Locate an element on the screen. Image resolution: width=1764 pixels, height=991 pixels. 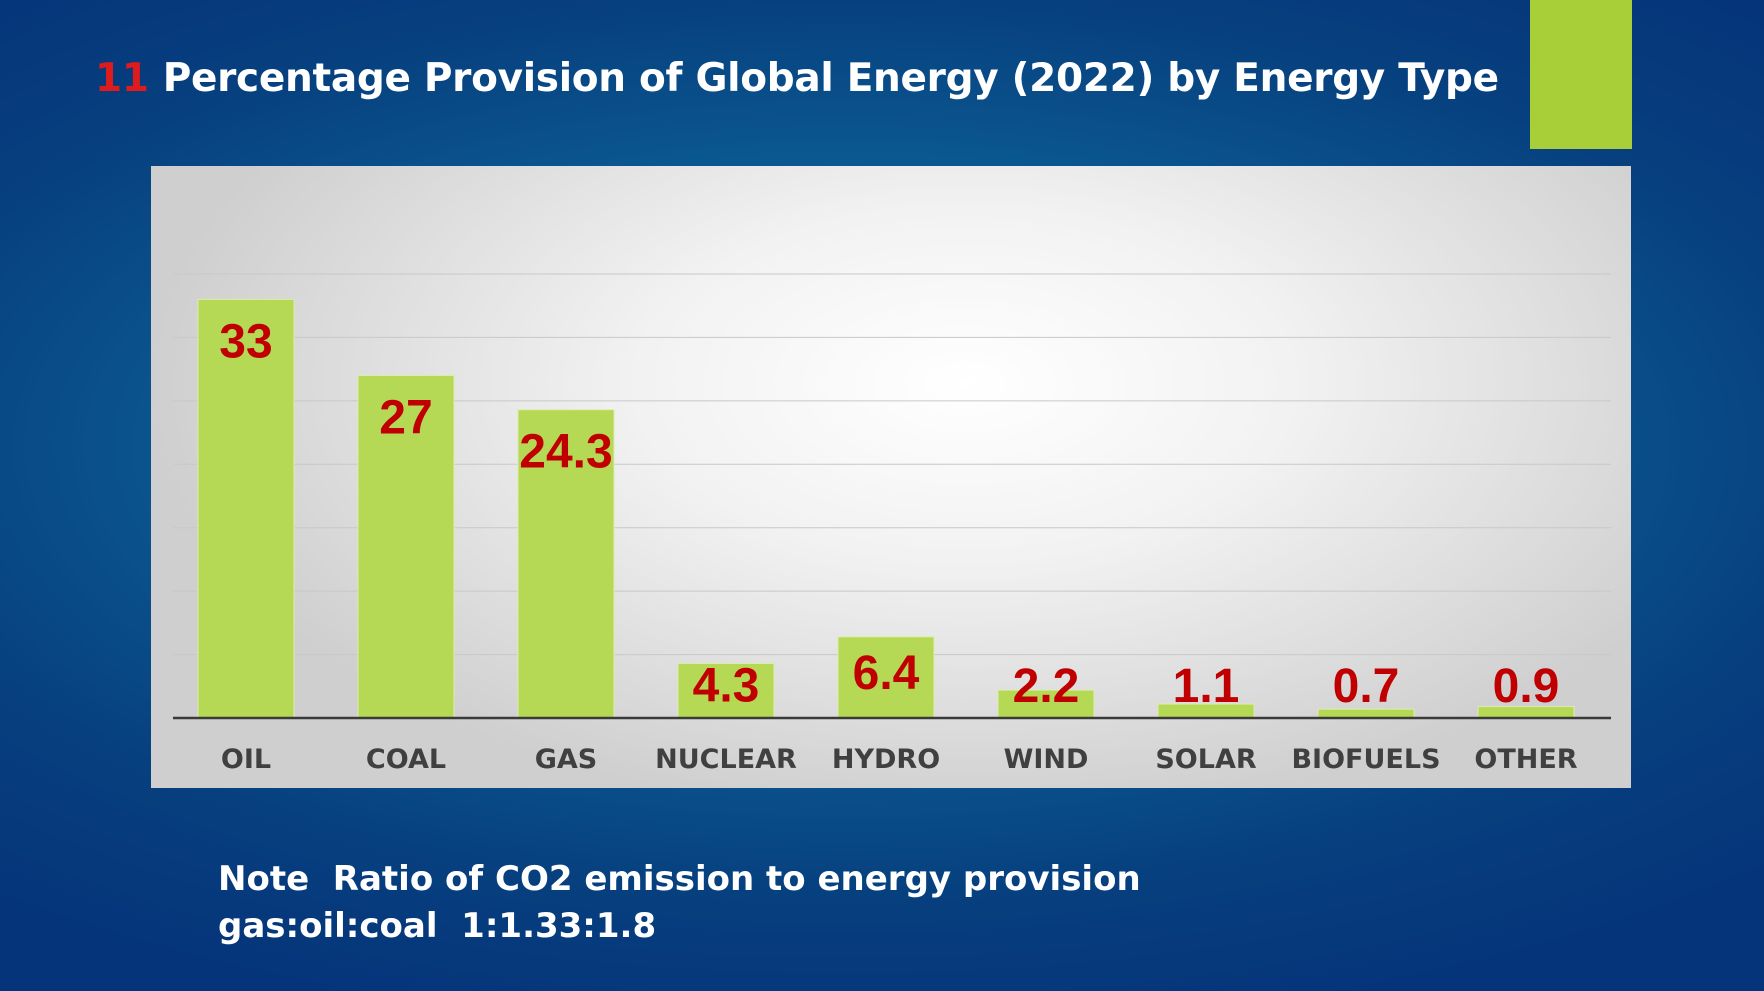
data-label-wind: 2.2 is located at coordinates (1046, 686).